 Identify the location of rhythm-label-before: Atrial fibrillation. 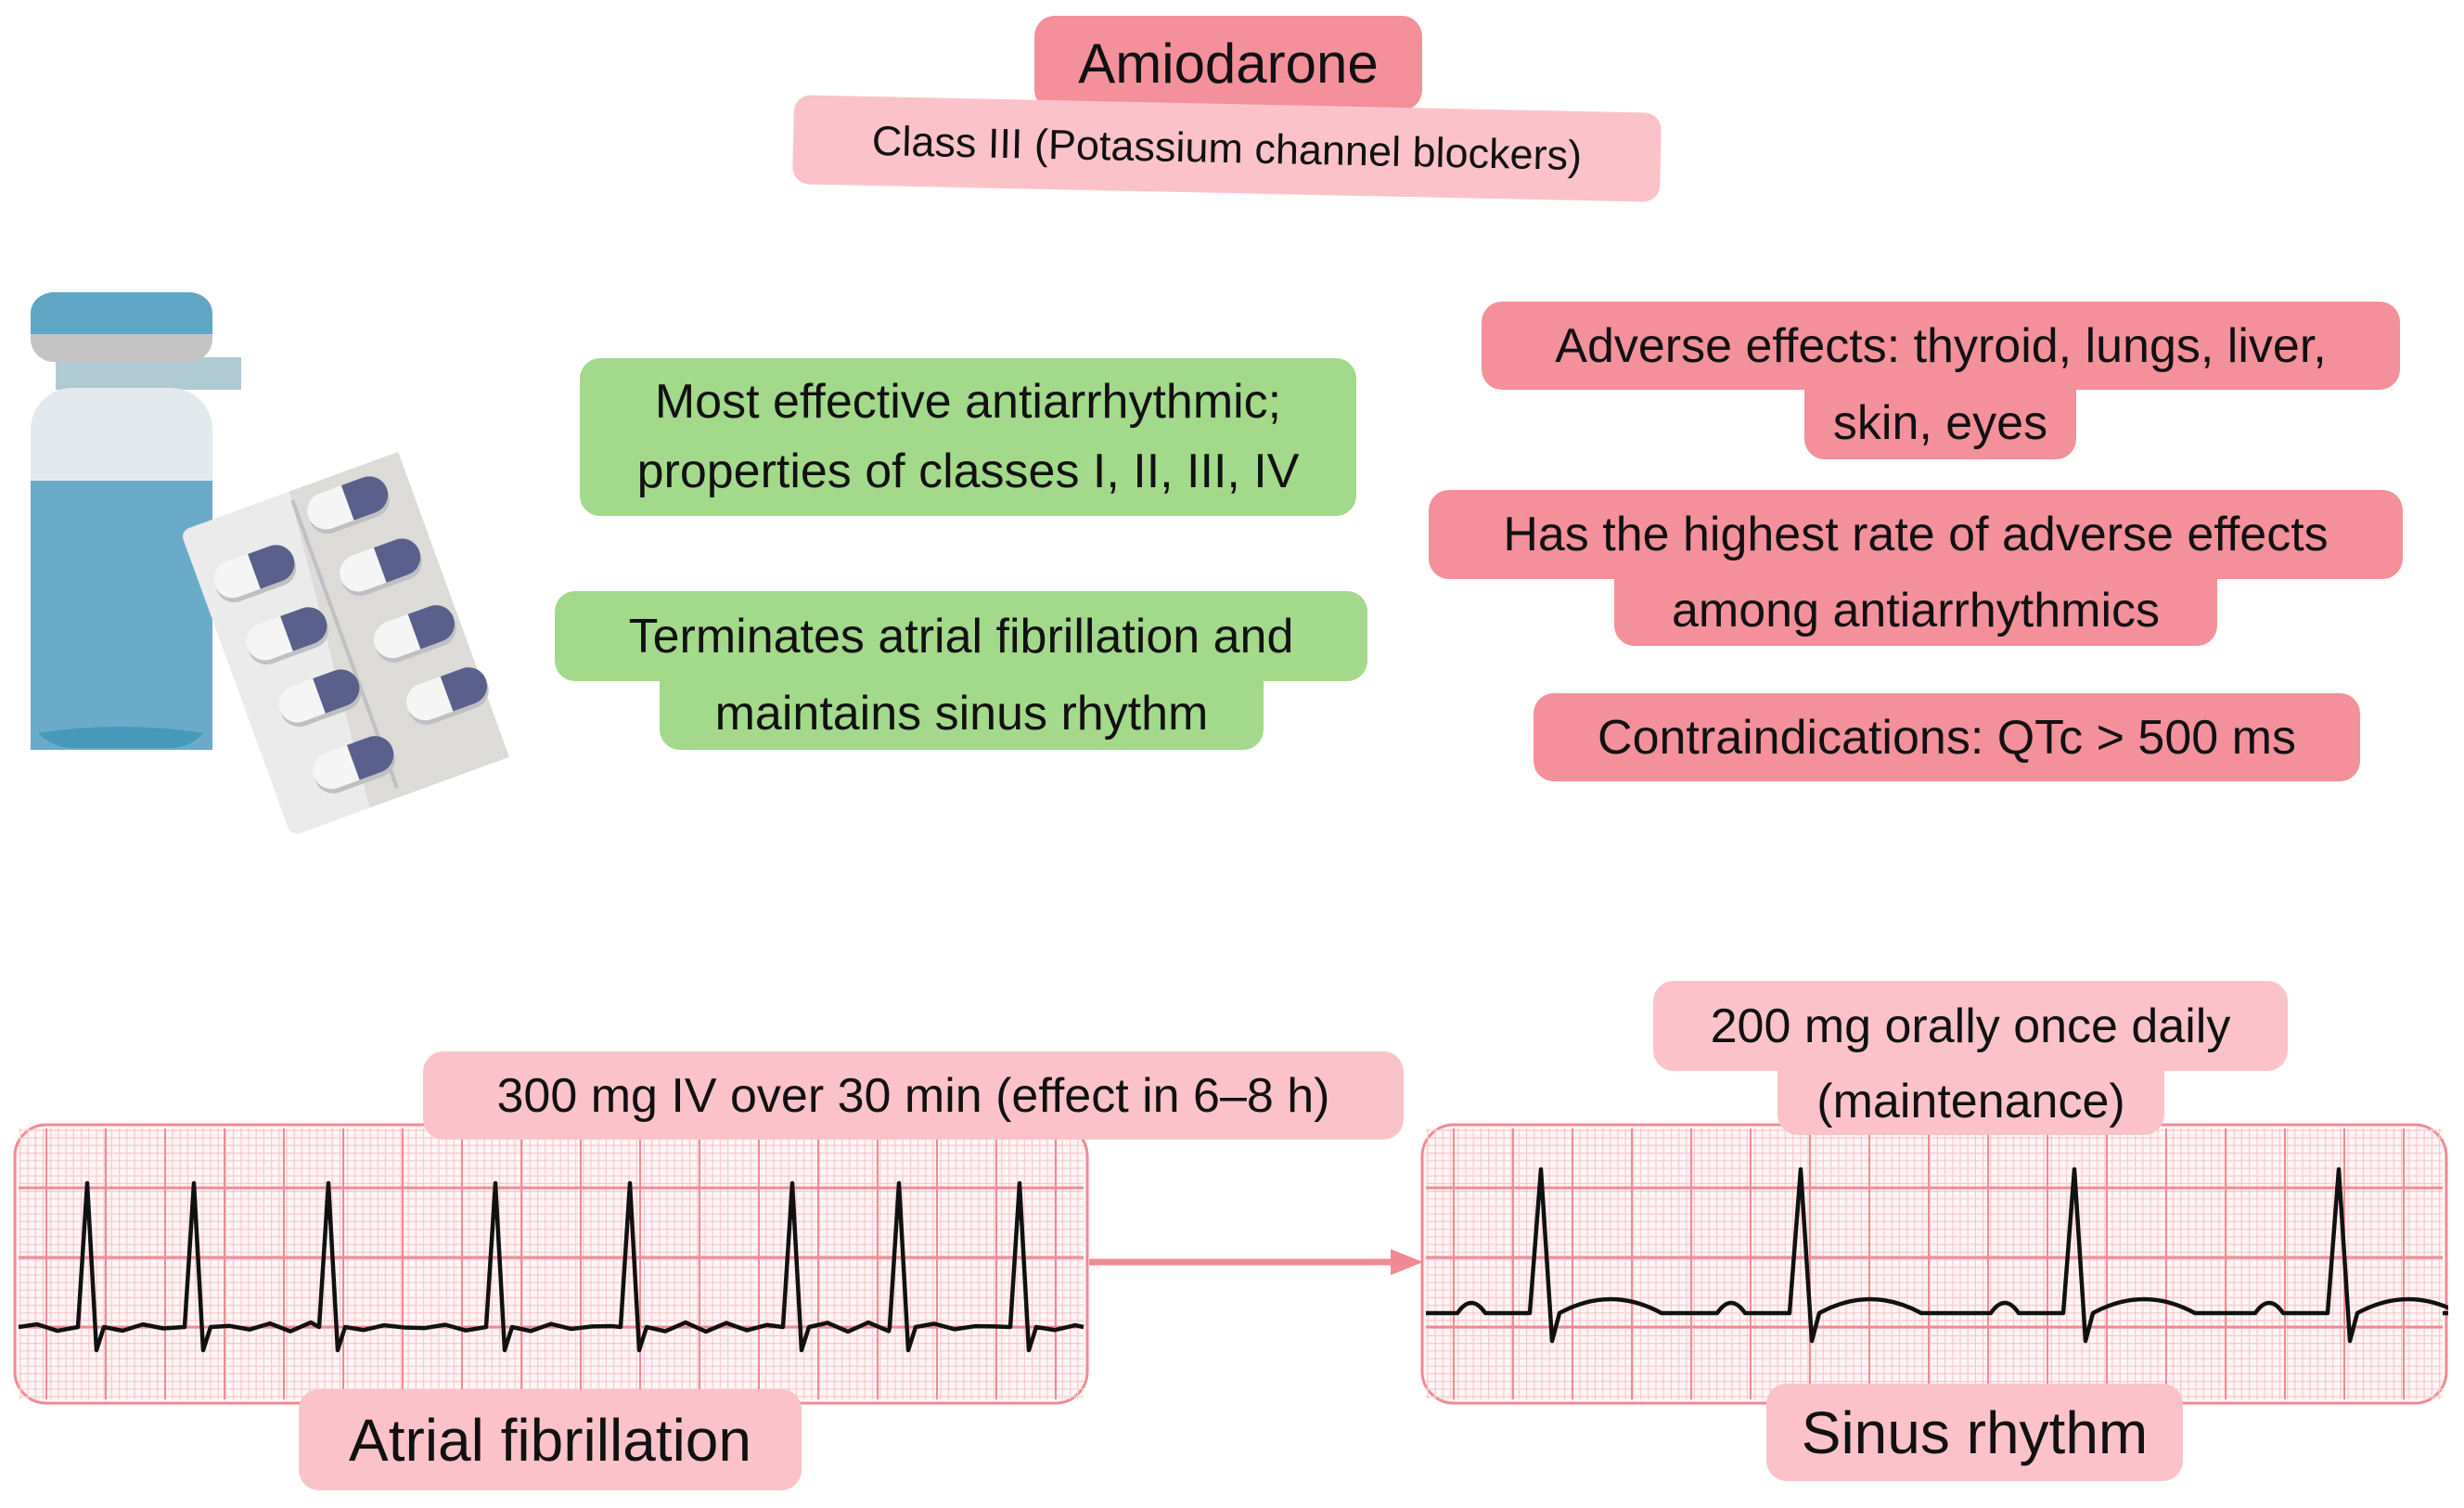
(550, 1440).